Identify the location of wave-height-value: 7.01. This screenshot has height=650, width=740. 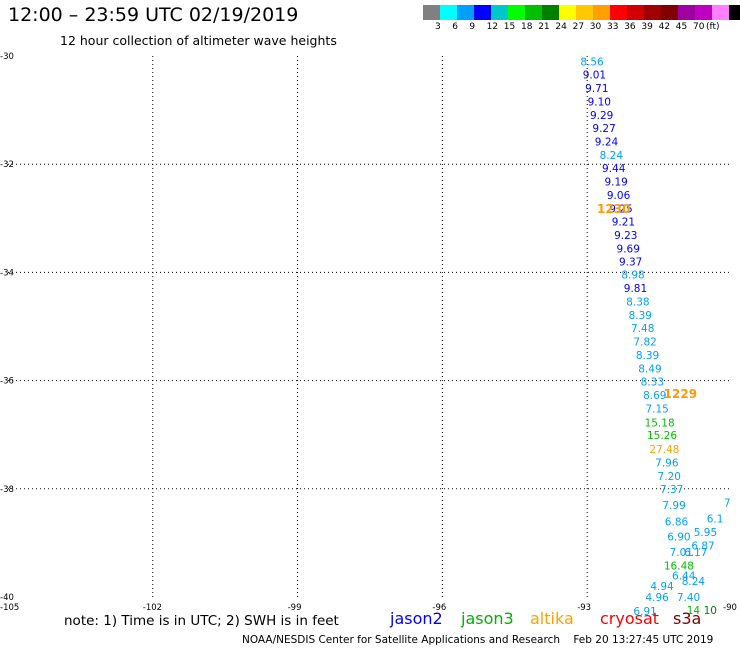
(681, 553).